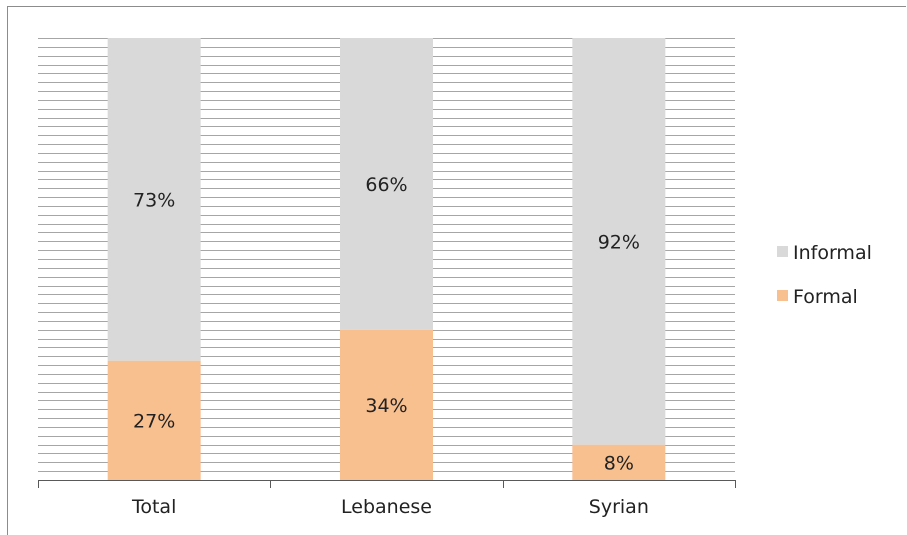 The image size is (907, 535). Describe the element at coordinates (825, 297) in the screenshot. I see `legend-label-formal: Formal` at that location.